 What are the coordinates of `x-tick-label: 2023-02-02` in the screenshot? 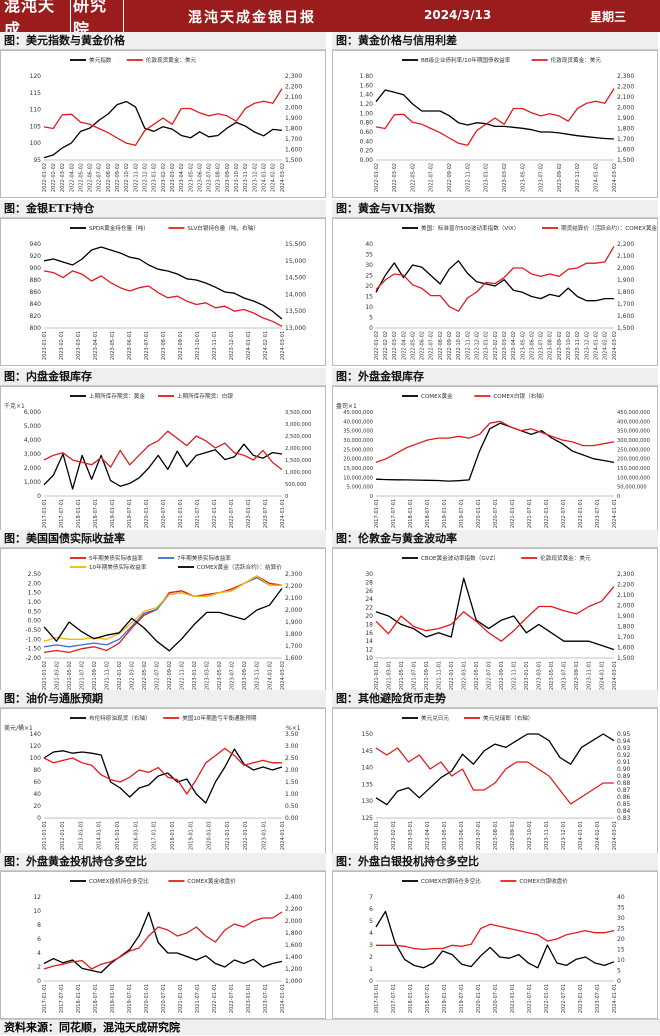 It's located at (496, 345).